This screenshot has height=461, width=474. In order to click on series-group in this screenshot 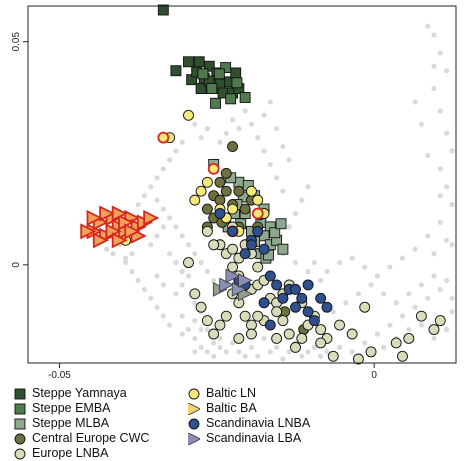, I will do `click(120, 227)`.